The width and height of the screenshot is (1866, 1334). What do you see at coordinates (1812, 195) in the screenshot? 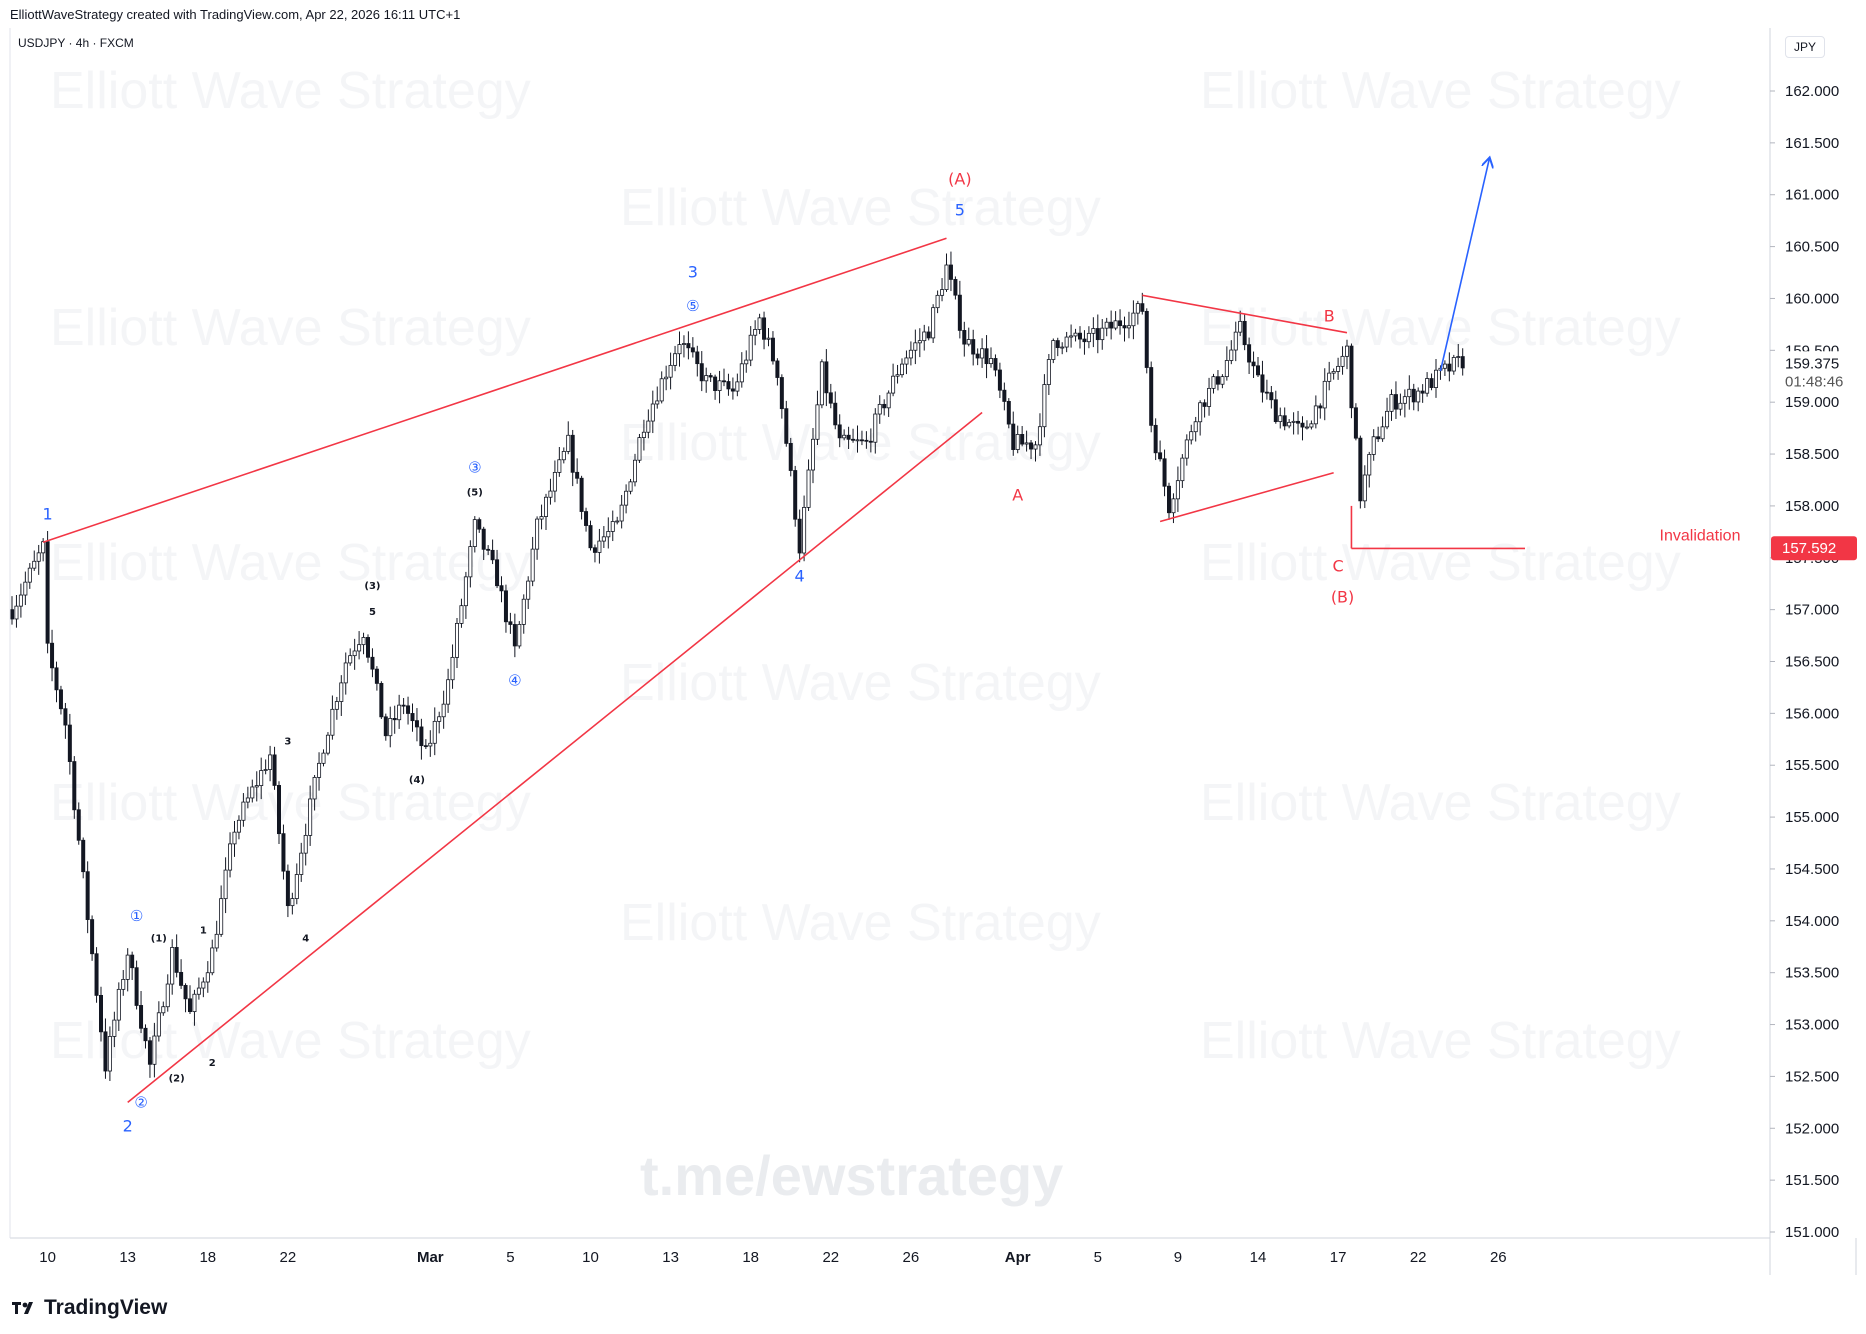
I see `y-tick-label: 161.000` at bounding box center [1812, 195].